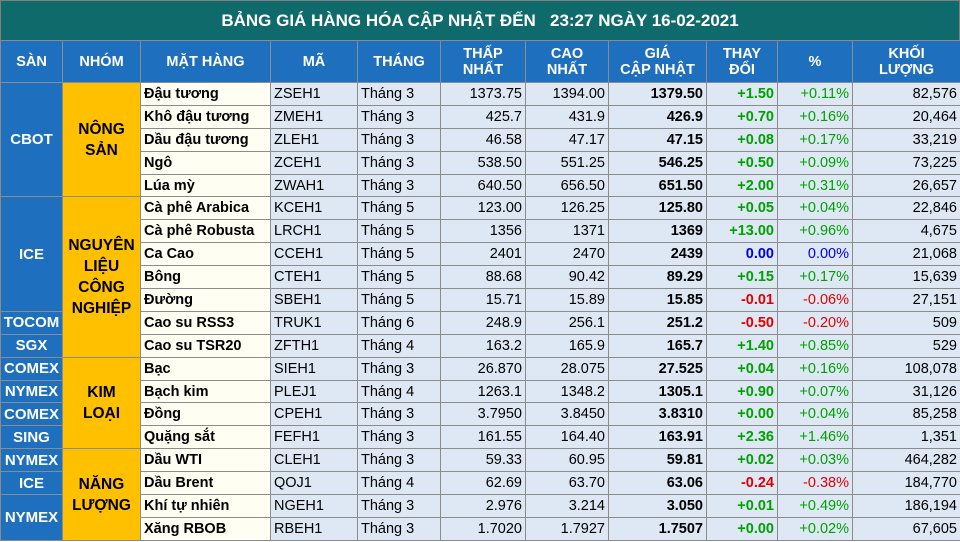 The width and height of the screenshot is (960, 542). What do you see at coordinates (906, 506) in the screenshot?
I see `volume: 186,194` at bounding box center [906, 506].